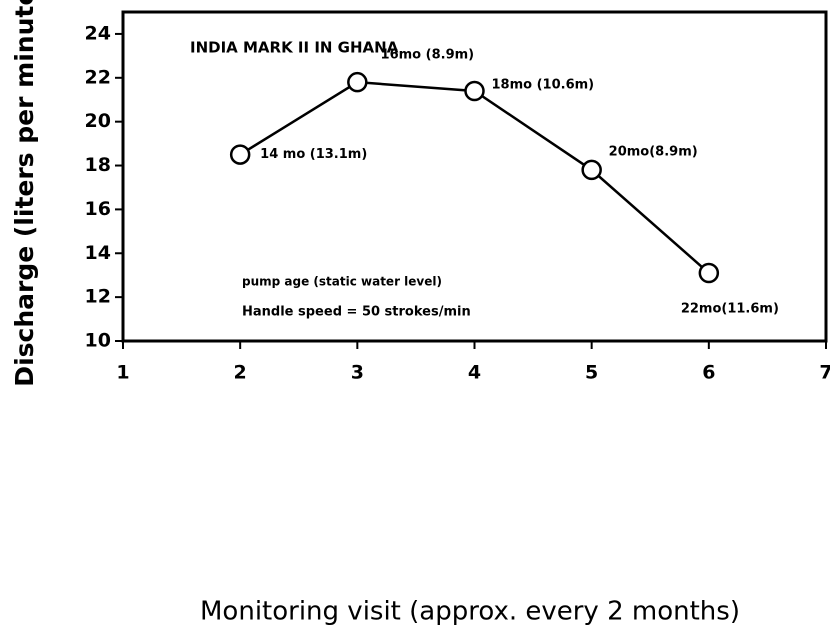 The width and height of the screenshot is (830, 640). Describe the element at coordinates (98, 253) in the screenshot. I see `y-tick-label: 14` at that location.